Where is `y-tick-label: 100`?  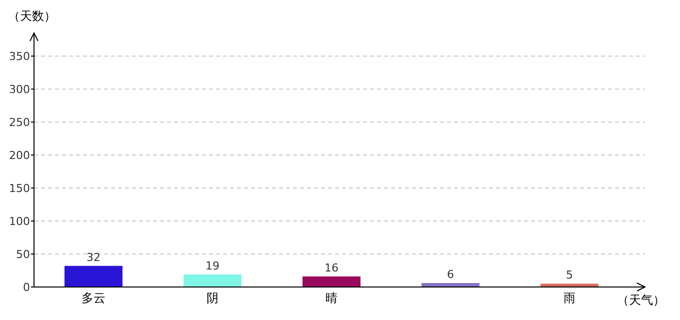
y-tick-label: 100 is located at coordinates (19, 221).